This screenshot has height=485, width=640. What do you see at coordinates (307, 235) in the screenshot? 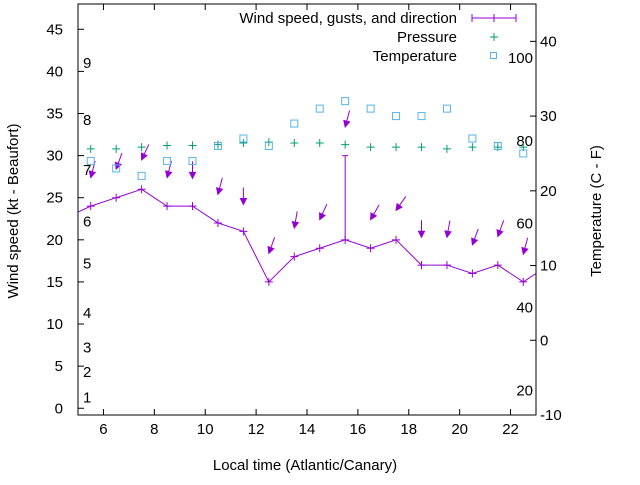
I see `wind-speed-line` at bounding box center [307, 235].